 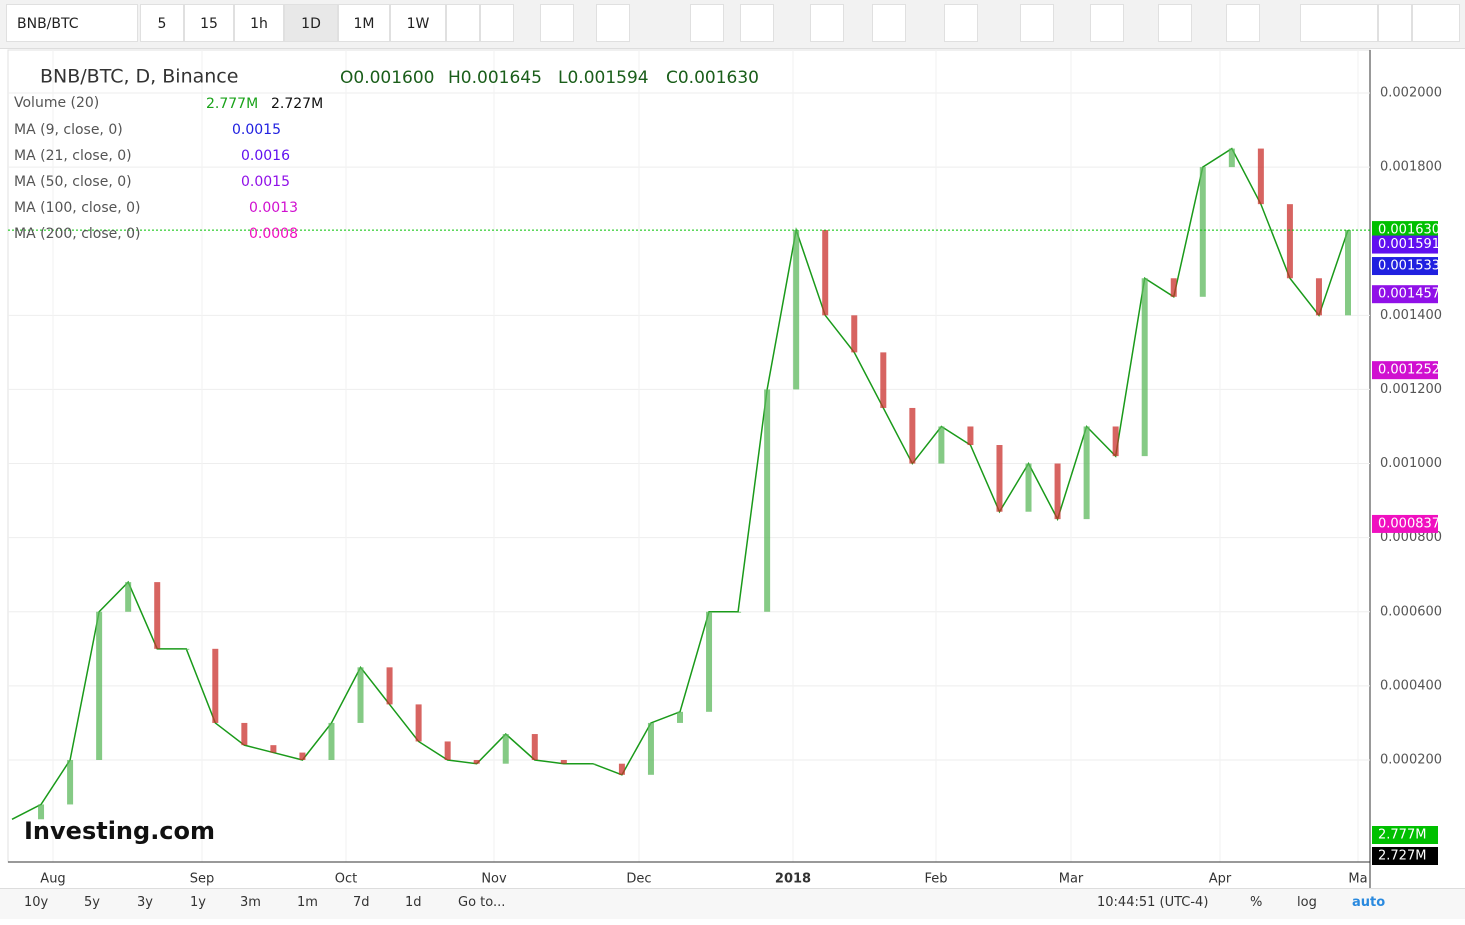 What do you see at coordinates (1409, 266) in the screenshot?
I see `price-tag-label: 0.001533` at bounding box center [1409, 266].